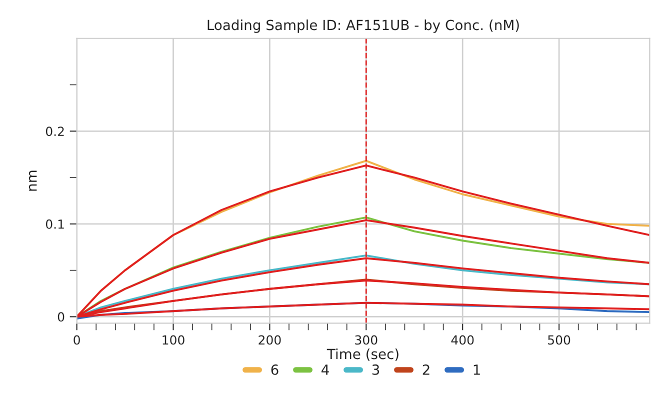 The height and width of the screenshot is (404, 651). Describe the element at coordinates (32, 180) in the screenshot. I see `y-axis-title: nm` at that location.